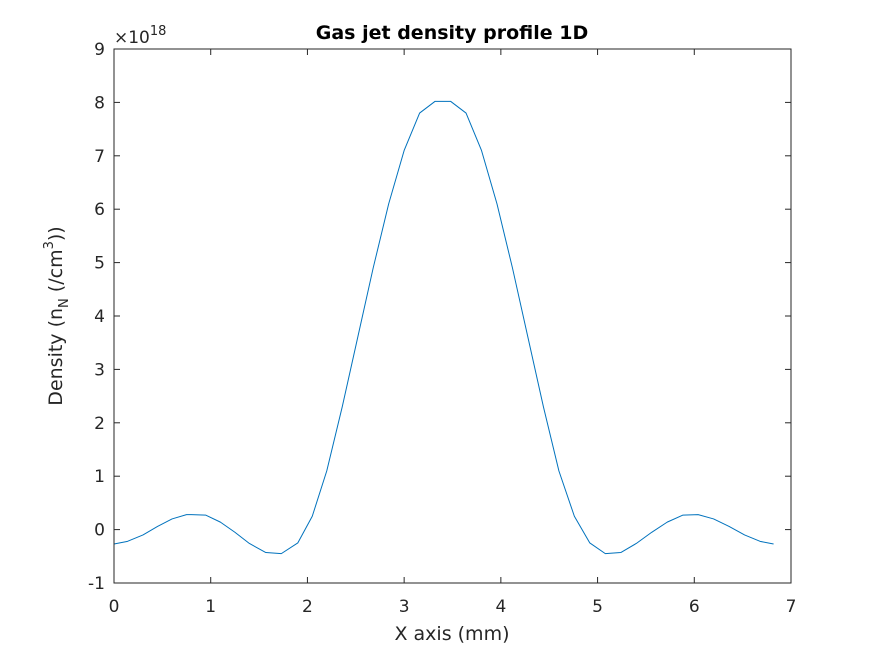  I want to click on y-axis-label-prefix: Density (n, so click(56, 357).